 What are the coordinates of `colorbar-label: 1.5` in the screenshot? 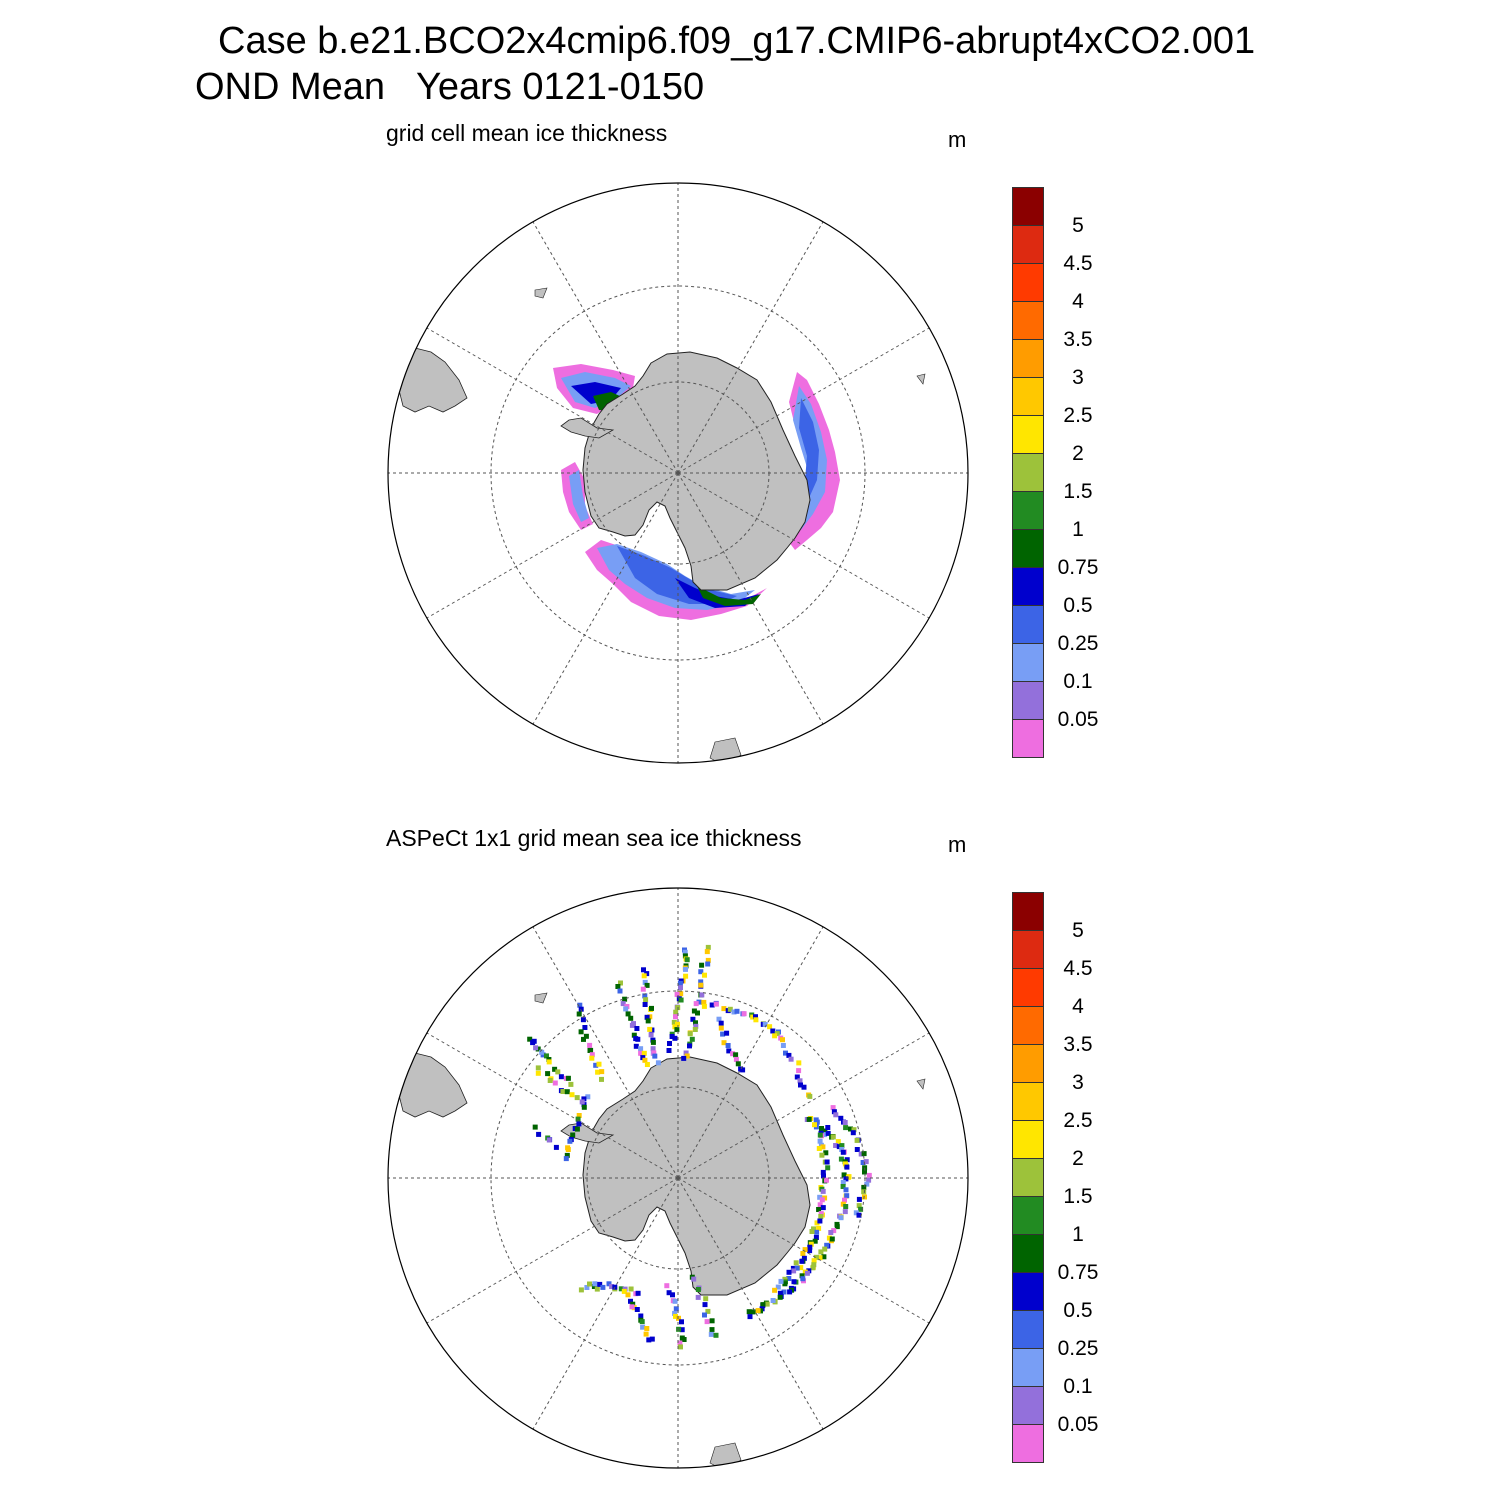 It's located at (1078, 1196).